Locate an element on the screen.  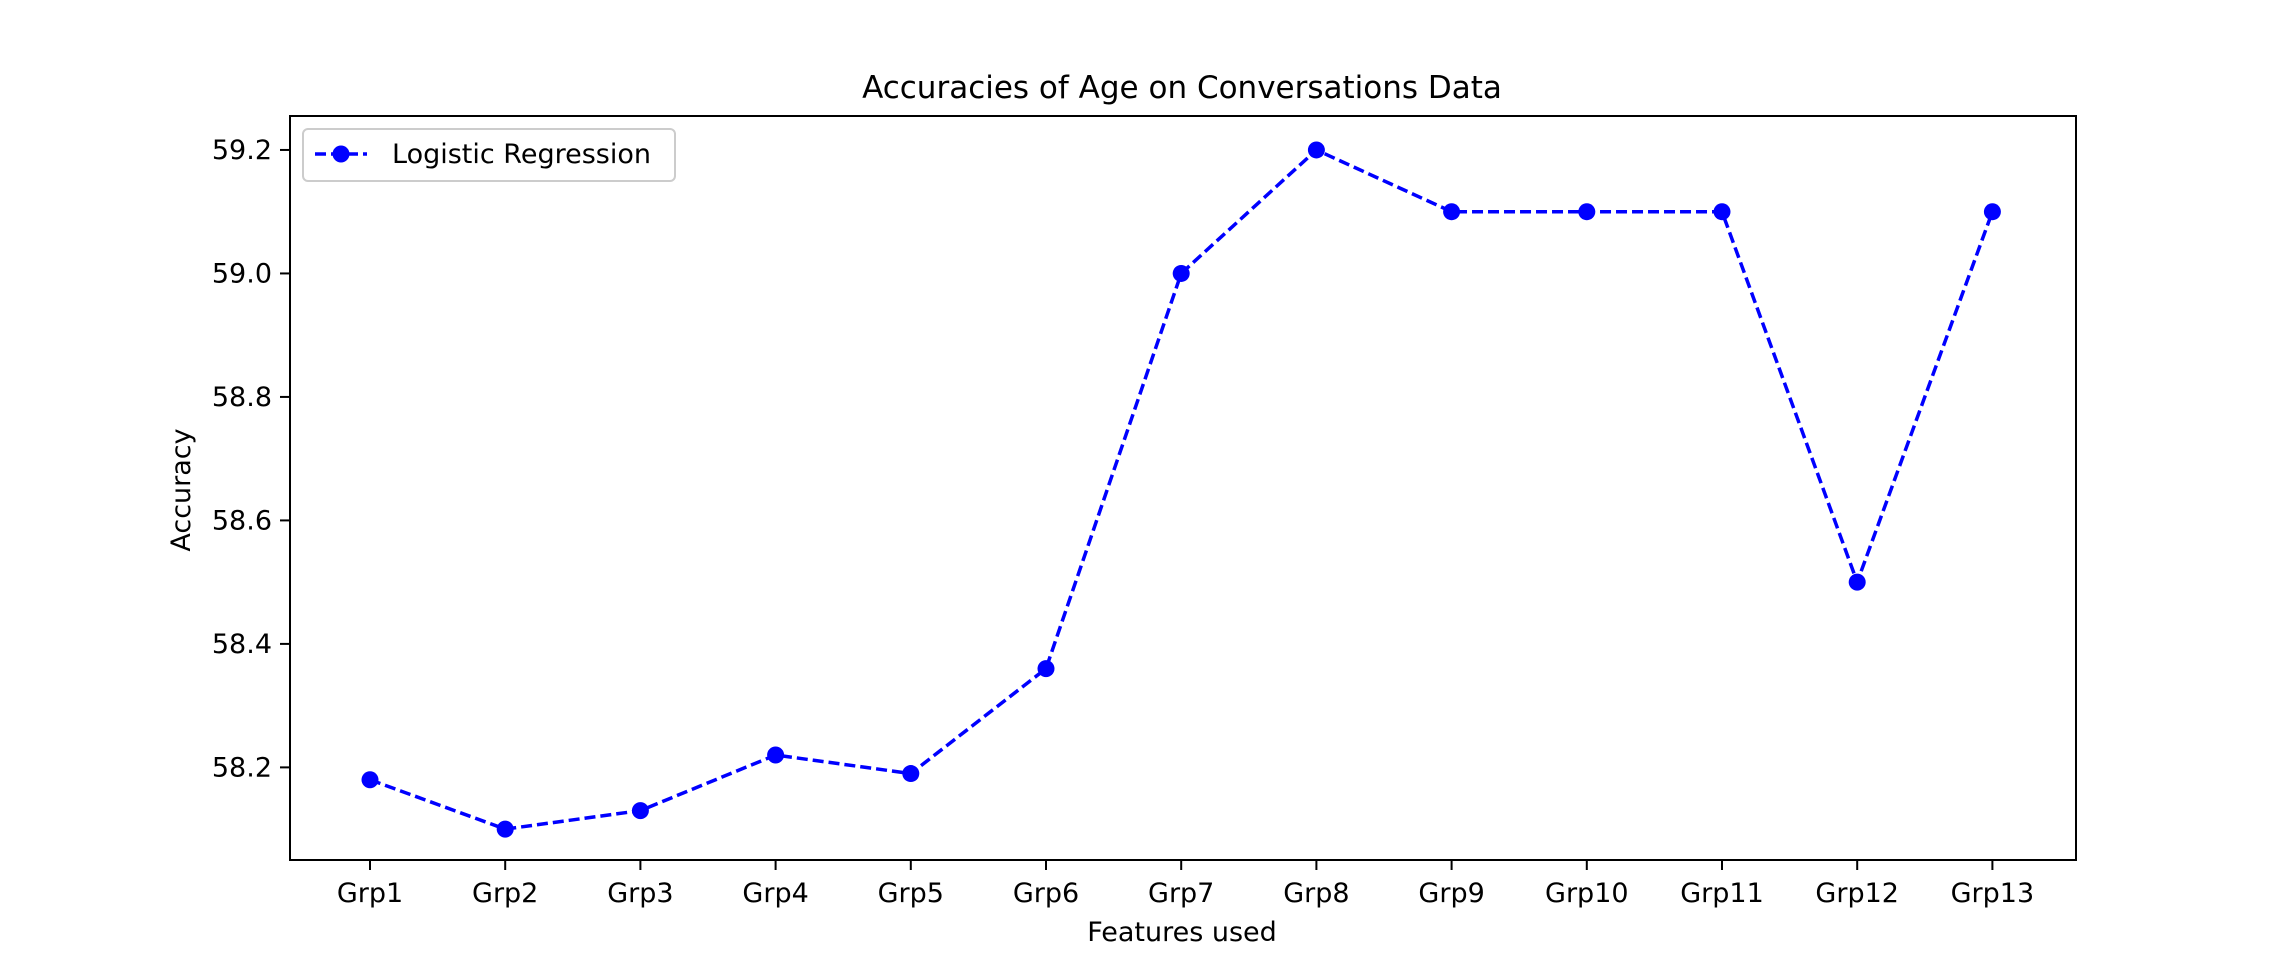
chart-title: Accuracies of Age on Conversations Data is located at coordinates (1182, 88).